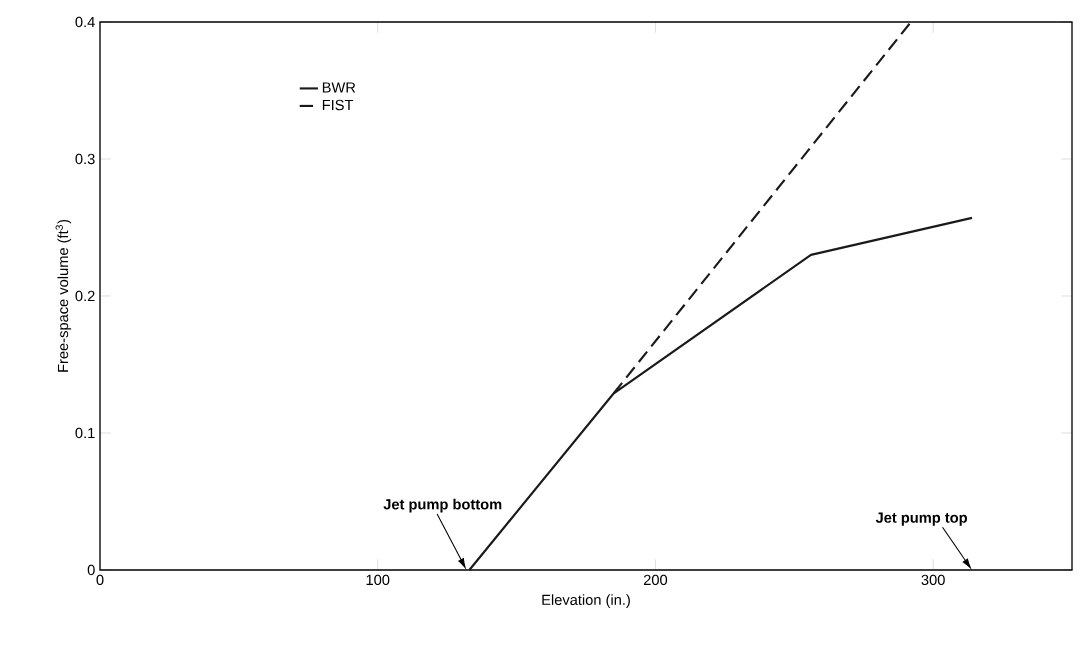 The width and height of the screenshot is (1084, 652). I want to click on y-tick-label: 0, so click(91, 570).